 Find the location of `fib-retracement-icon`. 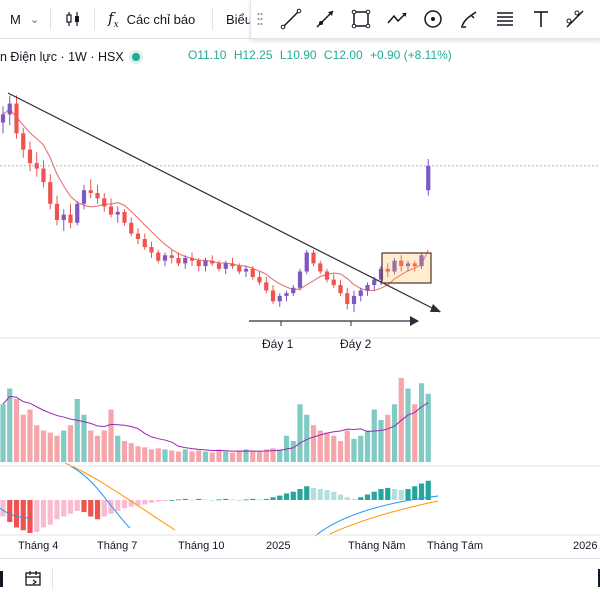

fib-retracement-icon is located at coordinates (505, 19).